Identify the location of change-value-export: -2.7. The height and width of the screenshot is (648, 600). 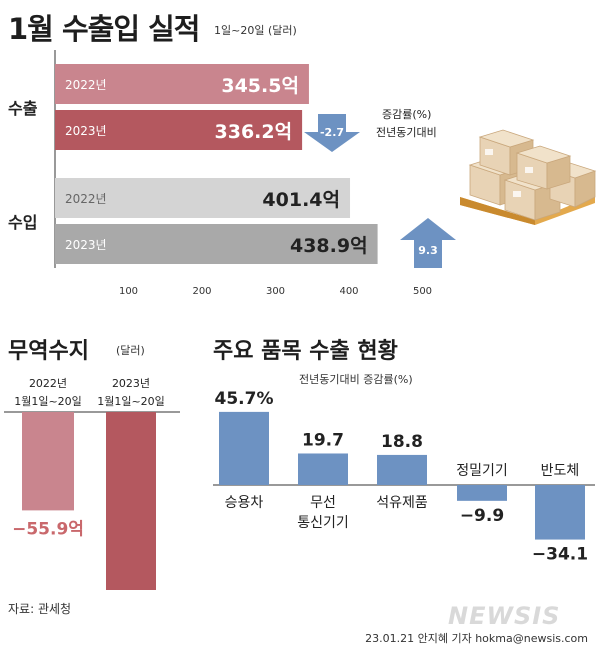
(332, 132).